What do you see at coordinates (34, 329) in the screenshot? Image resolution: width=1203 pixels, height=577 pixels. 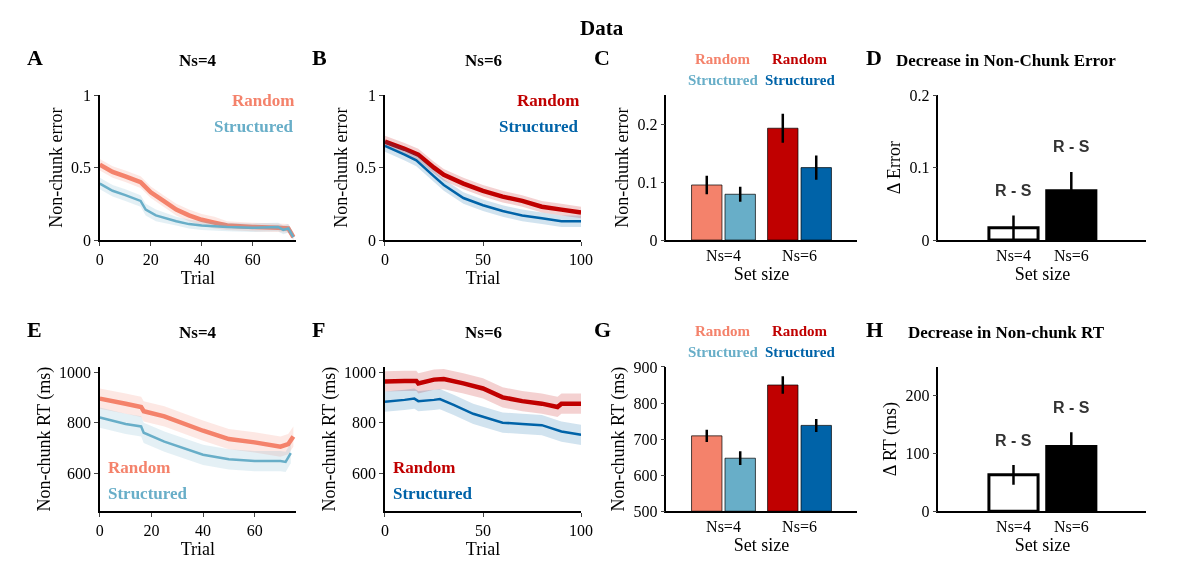 I see `text: E` at bounding box center [34, 329].